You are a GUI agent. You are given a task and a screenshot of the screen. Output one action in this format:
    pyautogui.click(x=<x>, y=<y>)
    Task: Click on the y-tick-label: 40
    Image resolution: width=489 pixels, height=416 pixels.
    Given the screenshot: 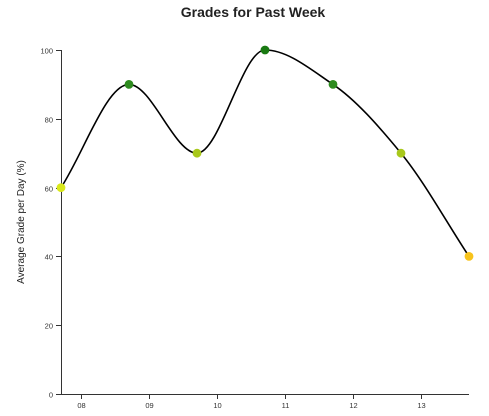 What is the action you would take?
    pyautogui.click(x=49, y=257)
    